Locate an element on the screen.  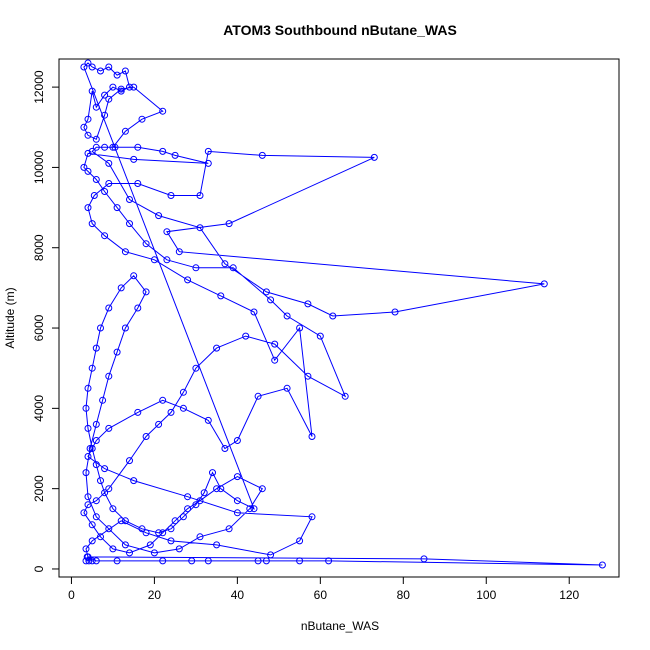
x-tick-label: 120 is located at coordinates (569, 595).